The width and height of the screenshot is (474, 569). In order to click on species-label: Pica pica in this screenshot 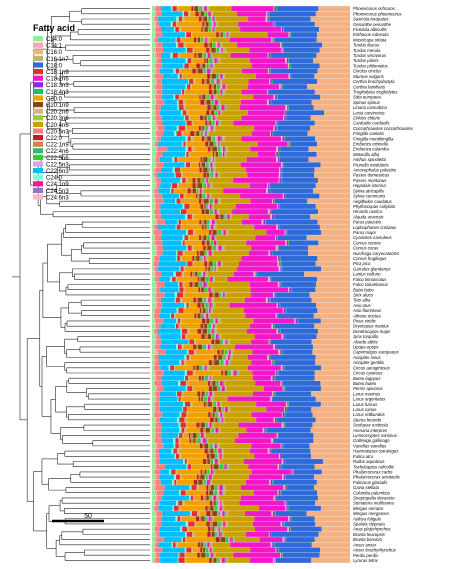, I will do `click(362, 263)`.